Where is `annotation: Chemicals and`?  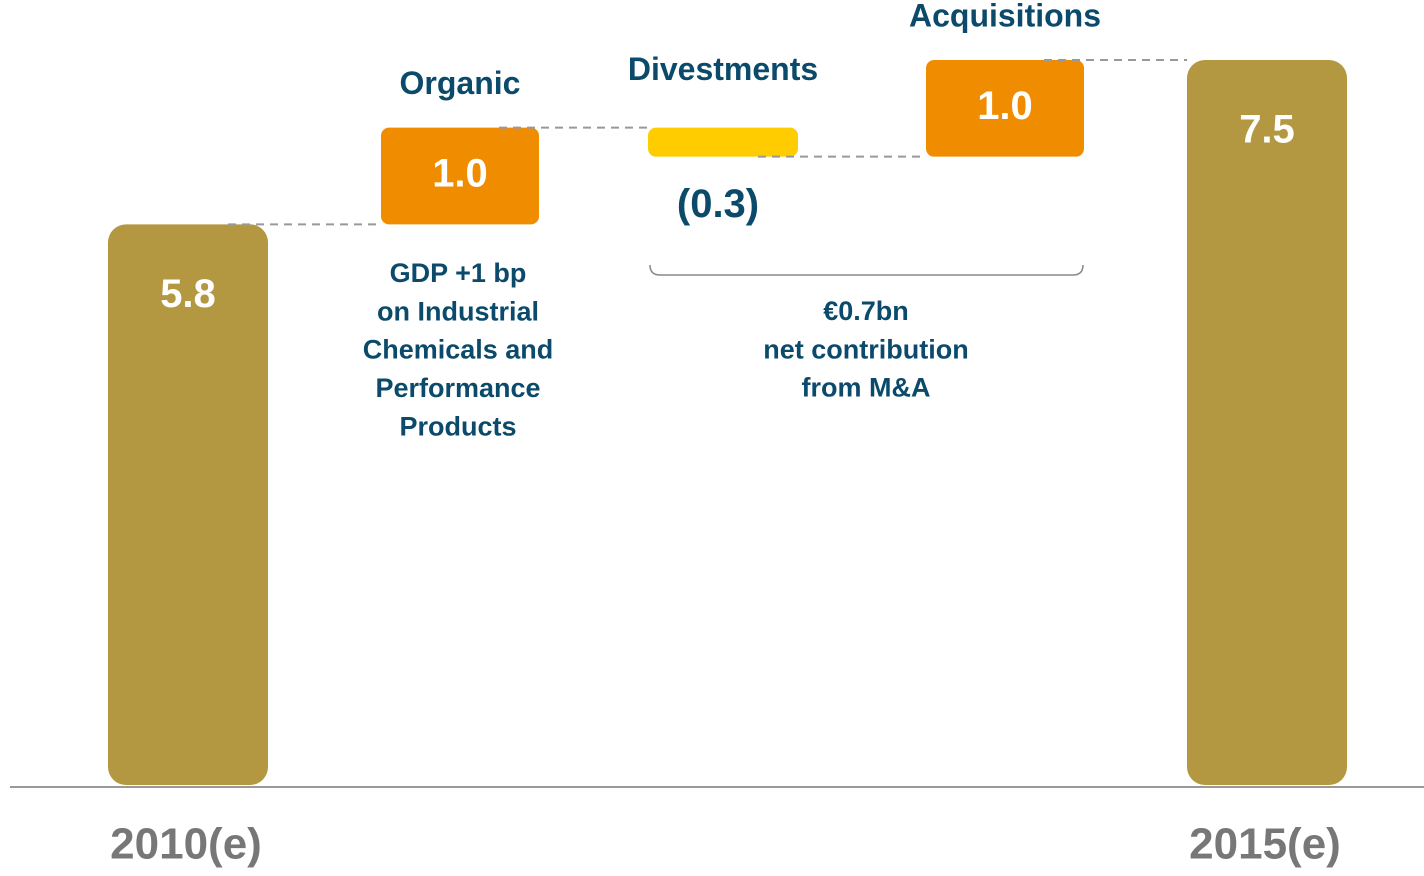 annotation: Chemicals and is located at coordinates (458, 350).